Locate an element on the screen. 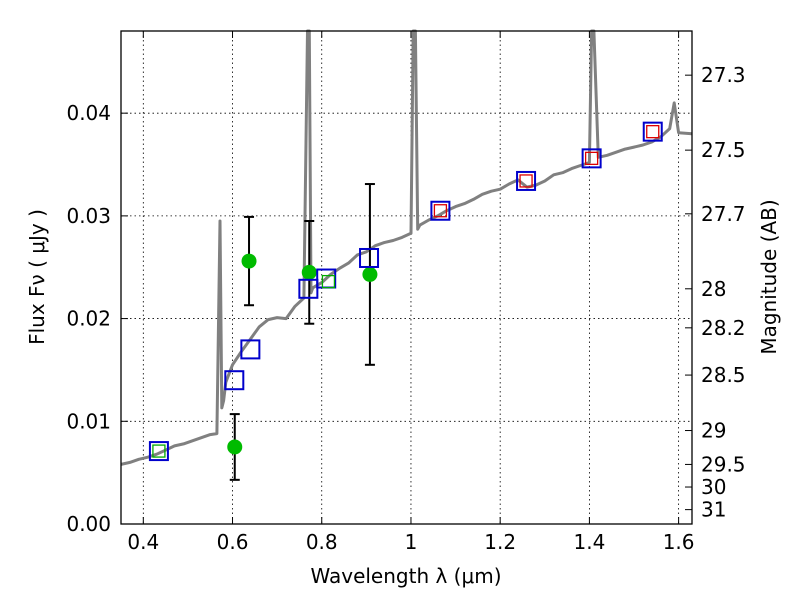 The image size is (800, 600). mag-tick-label: 31 is located at coordinates (713, 510).